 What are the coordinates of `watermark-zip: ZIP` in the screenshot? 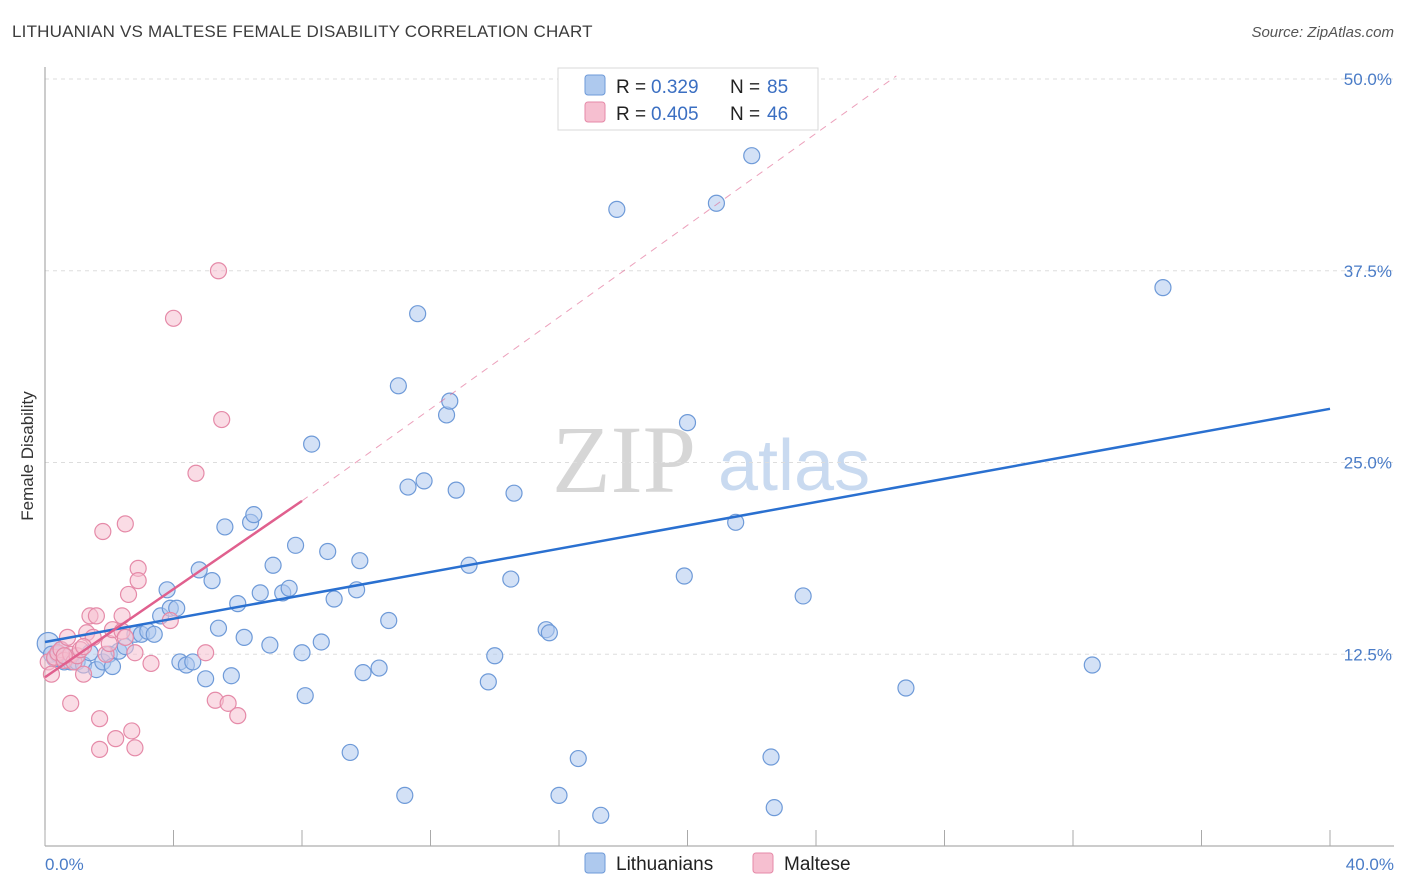 It's located at (624, 459).